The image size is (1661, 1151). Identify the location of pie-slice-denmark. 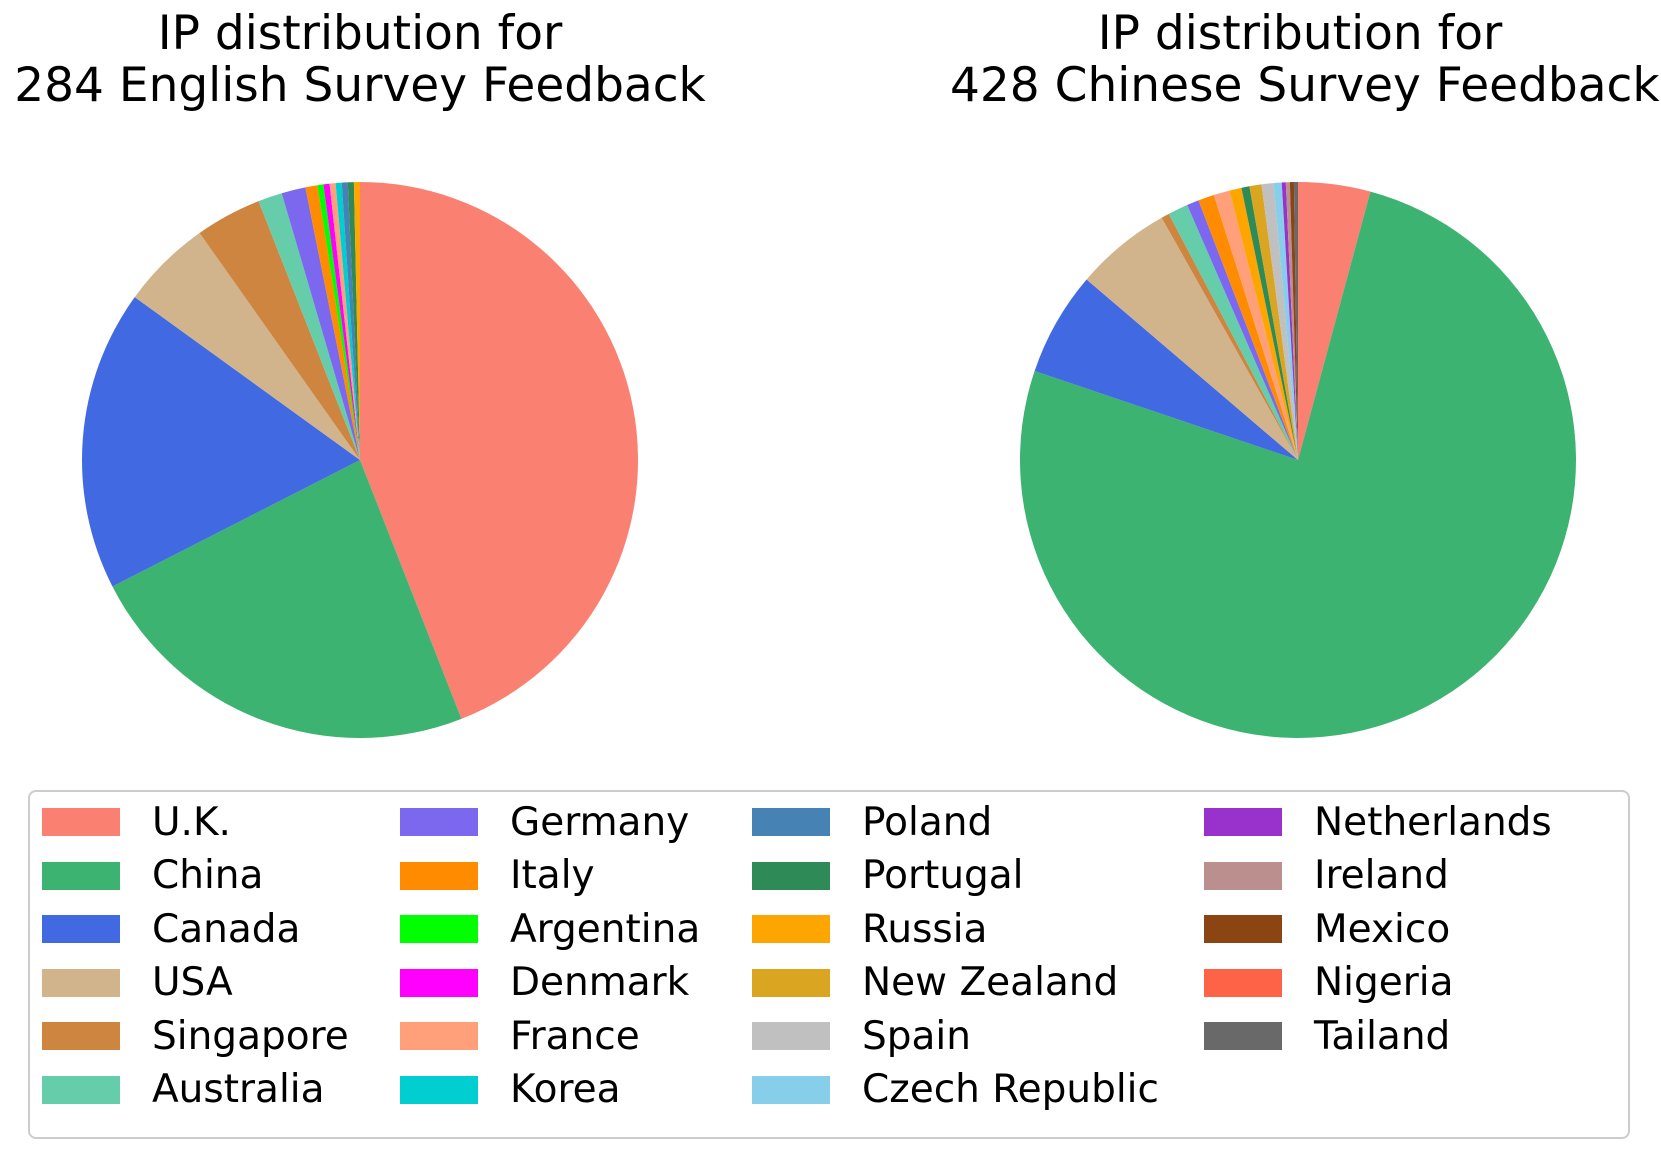
(341, 321).